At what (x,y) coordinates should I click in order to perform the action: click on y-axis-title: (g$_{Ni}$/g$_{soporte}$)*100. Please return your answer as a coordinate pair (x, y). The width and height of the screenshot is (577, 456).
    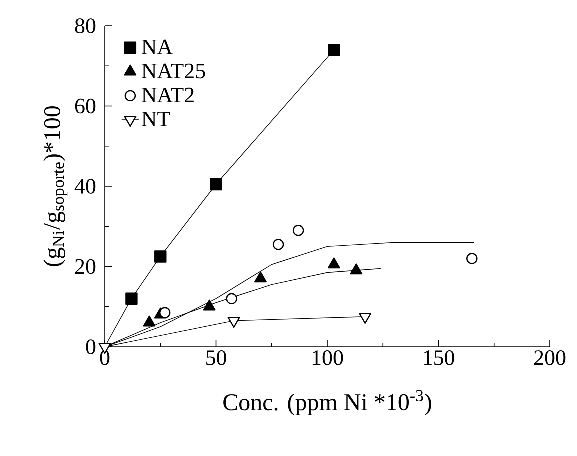
    Looking at the image, I should click on (56, 186).